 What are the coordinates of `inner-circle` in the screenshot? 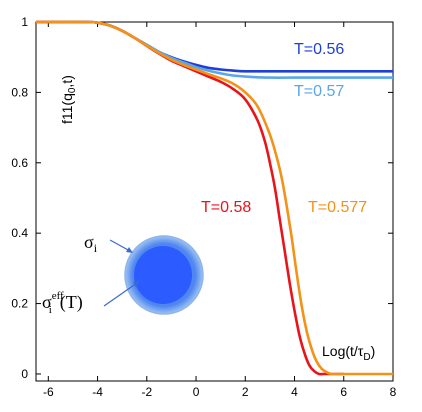 It's located at (163, 275).